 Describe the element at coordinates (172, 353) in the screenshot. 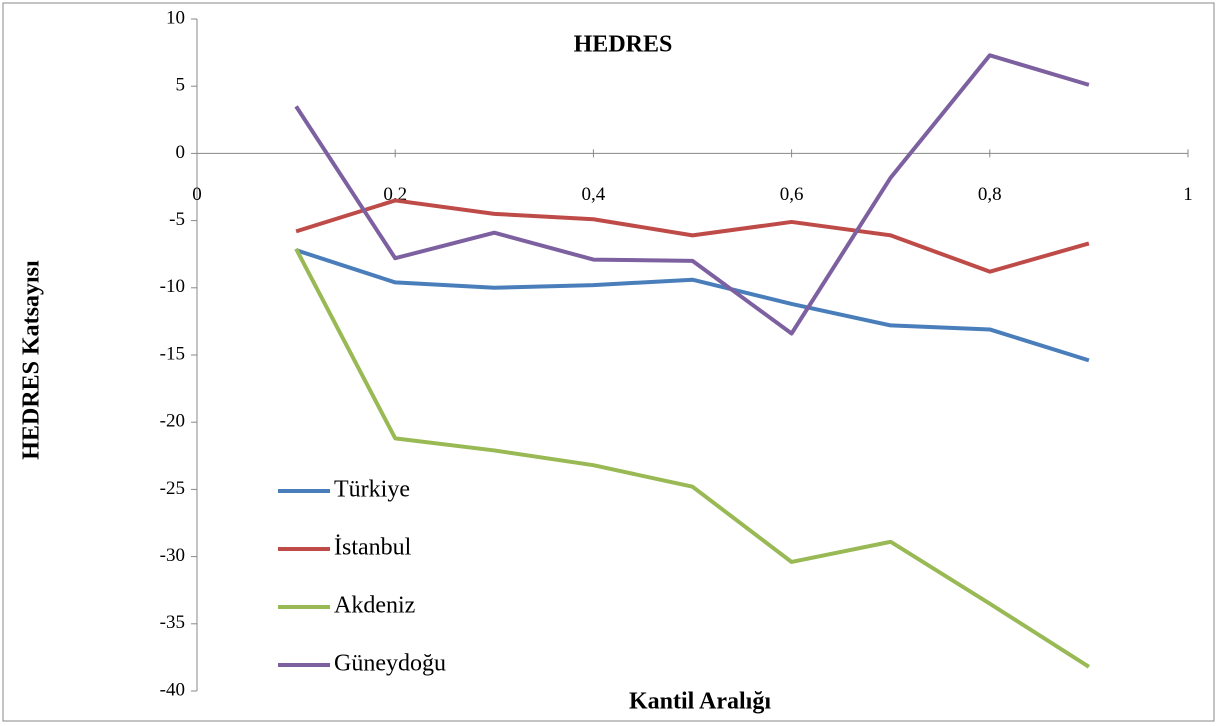

I see `y-tick-label: -15` at that location.